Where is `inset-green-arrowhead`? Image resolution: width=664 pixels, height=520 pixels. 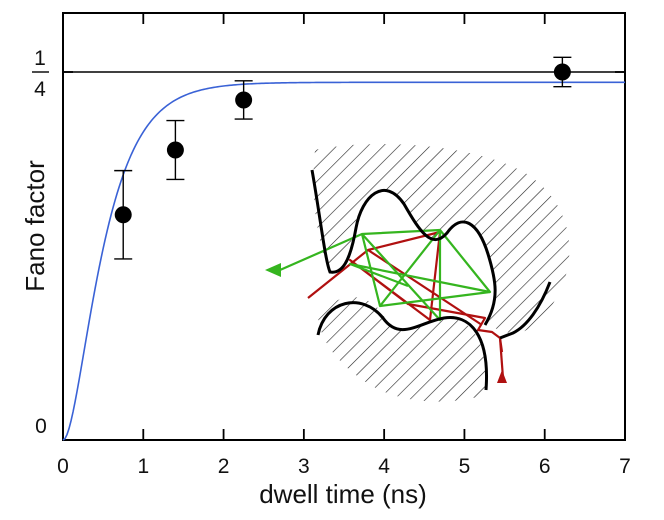
inset-green-arrowhead is located at coordinates (273, 270).